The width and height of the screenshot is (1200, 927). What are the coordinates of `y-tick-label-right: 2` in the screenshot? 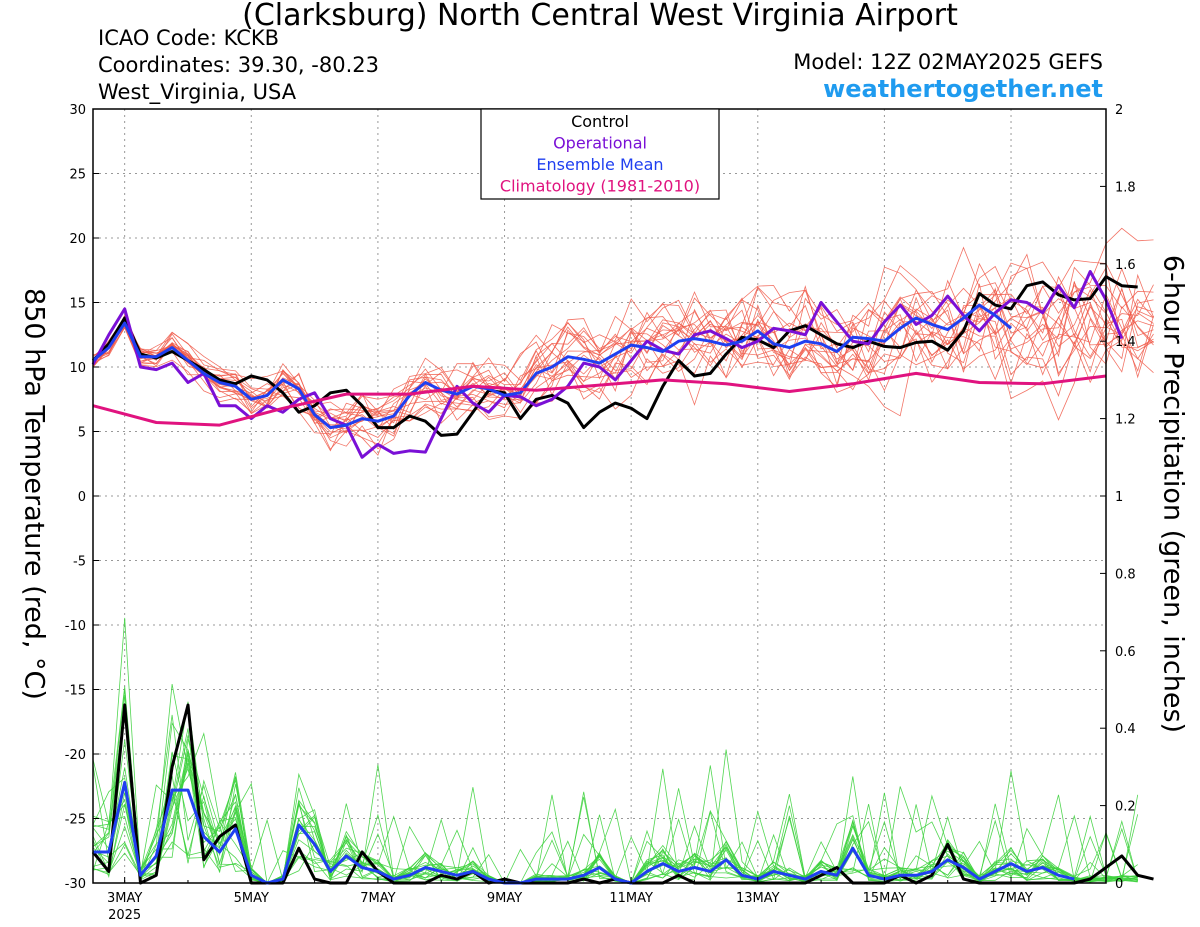 It's located at (1119, 110).